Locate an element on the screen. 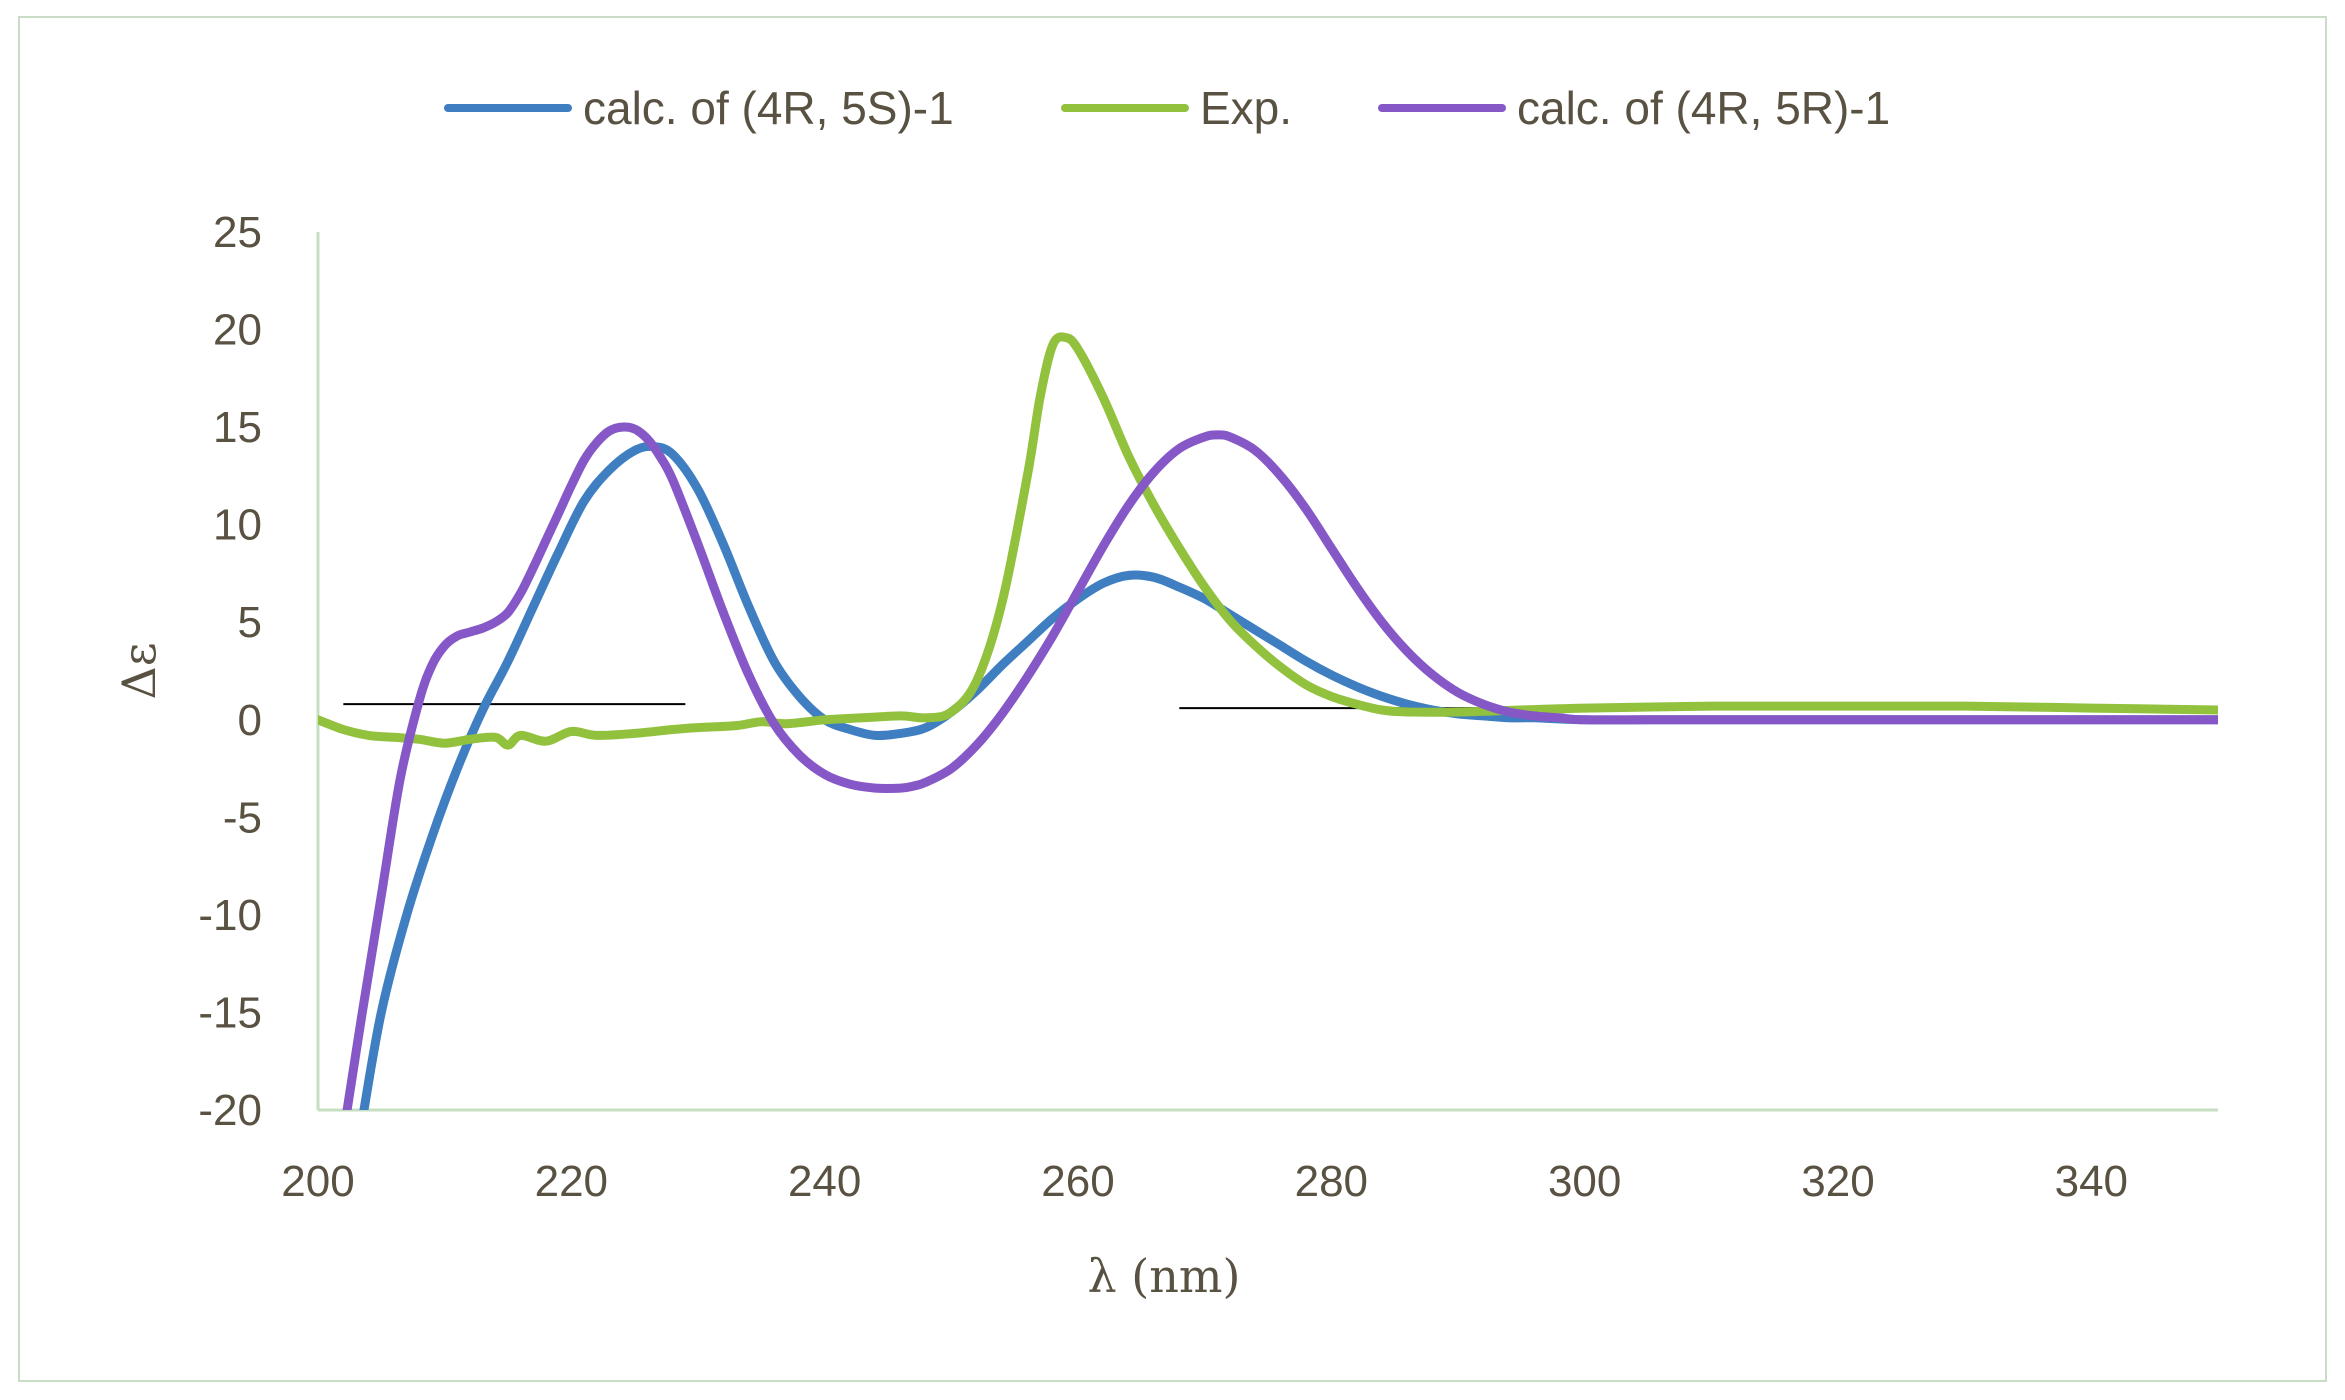 Image resolution: width=2345 pixels, height=1400 pixels. x-tick-label: 340 is located at coordinates (2091, 1181).